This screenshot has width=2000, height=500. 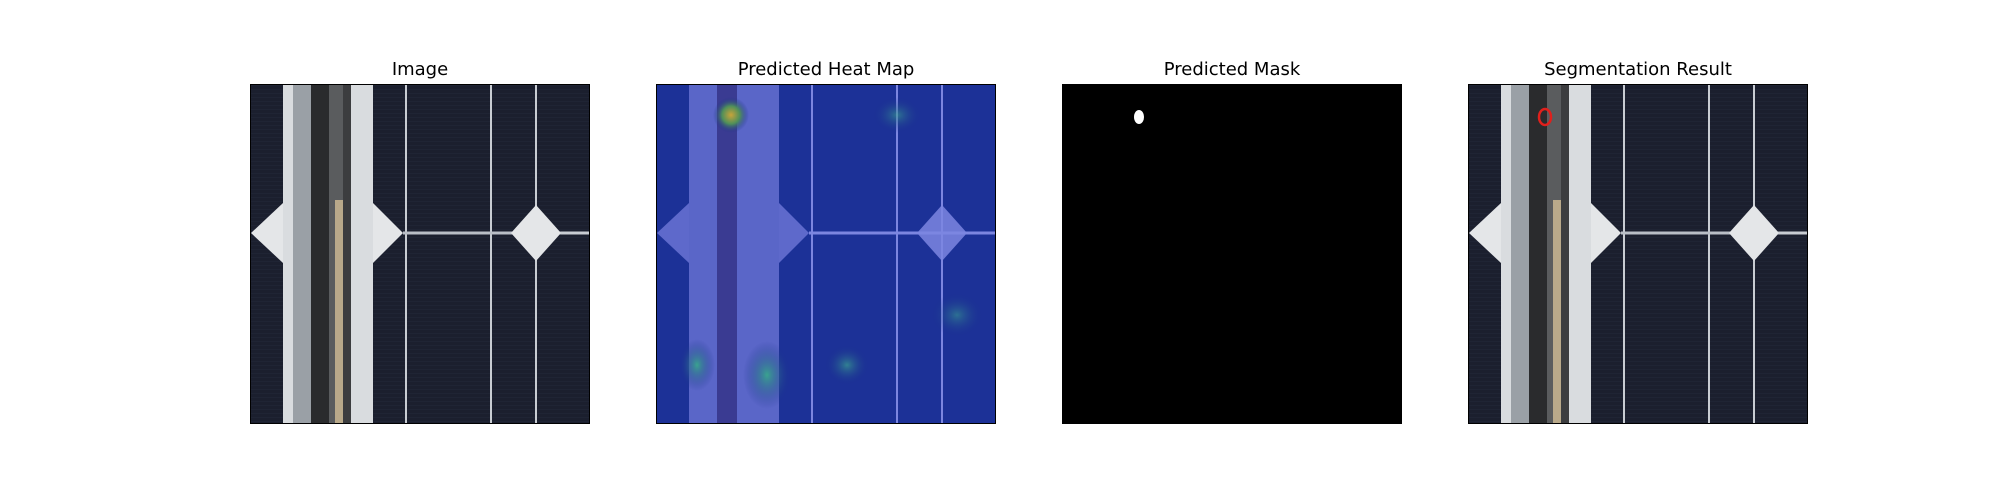 What do you see at coordinates (1232, 69) in the screenshot?
I see `panel-title-mask: Predicted Mask` at bounding box center [1232, 69].